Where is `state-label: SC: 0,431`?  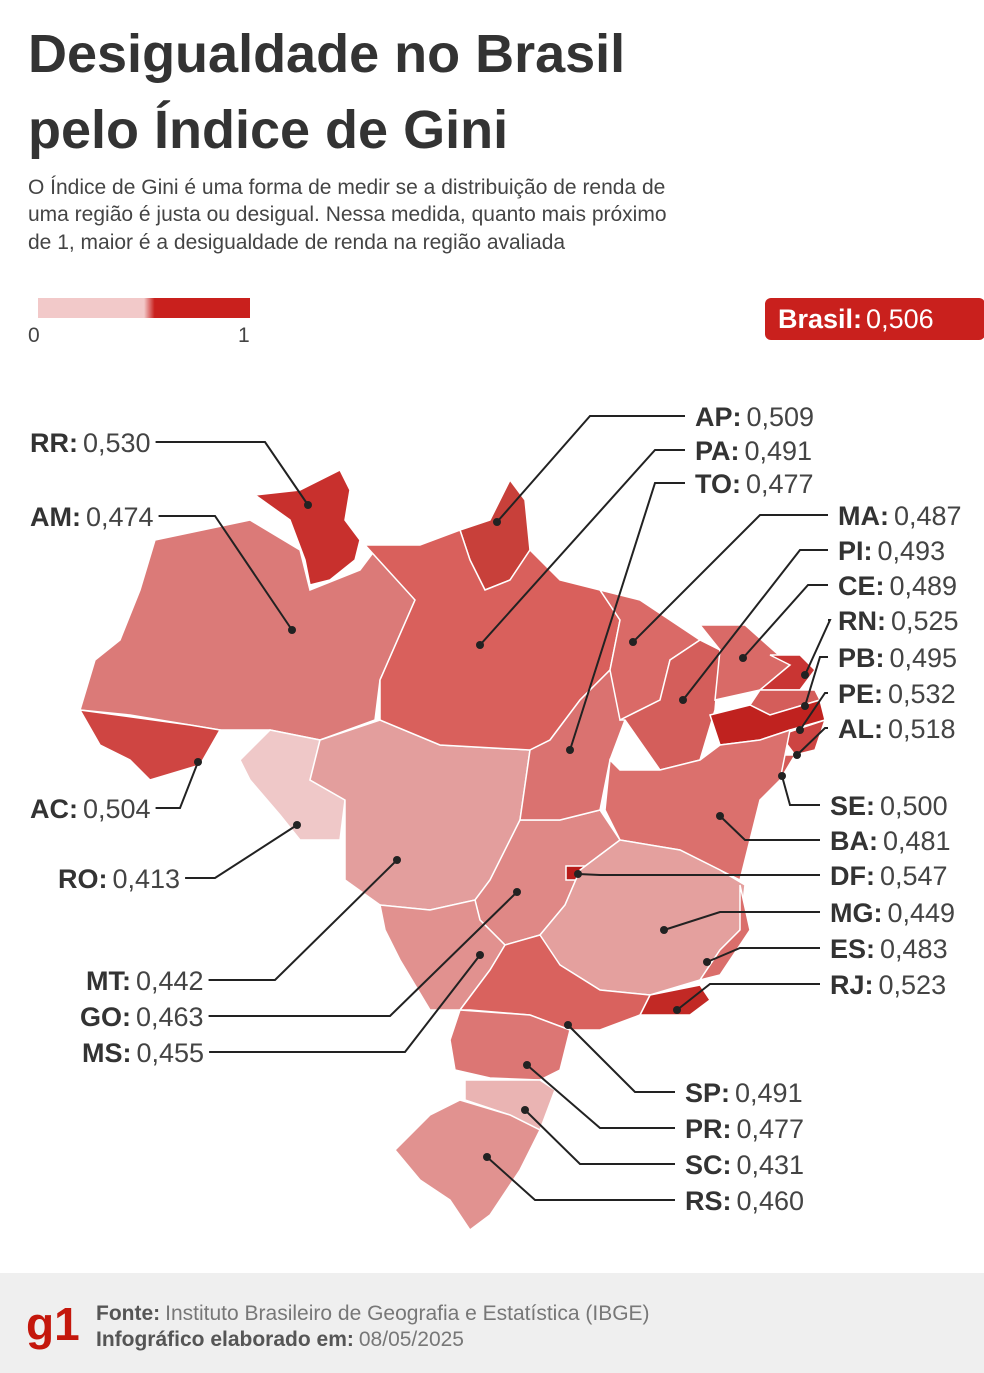 state-label: SC: 0,431 is located at coordinates (744, 1165).